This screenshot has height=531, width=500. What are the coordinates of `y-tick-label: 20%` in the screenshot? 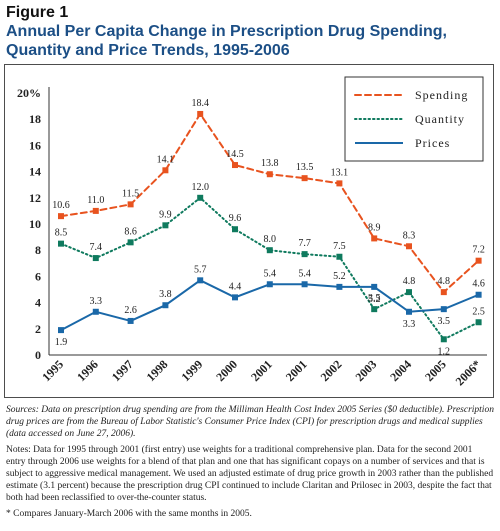 It's located at (29, 93).